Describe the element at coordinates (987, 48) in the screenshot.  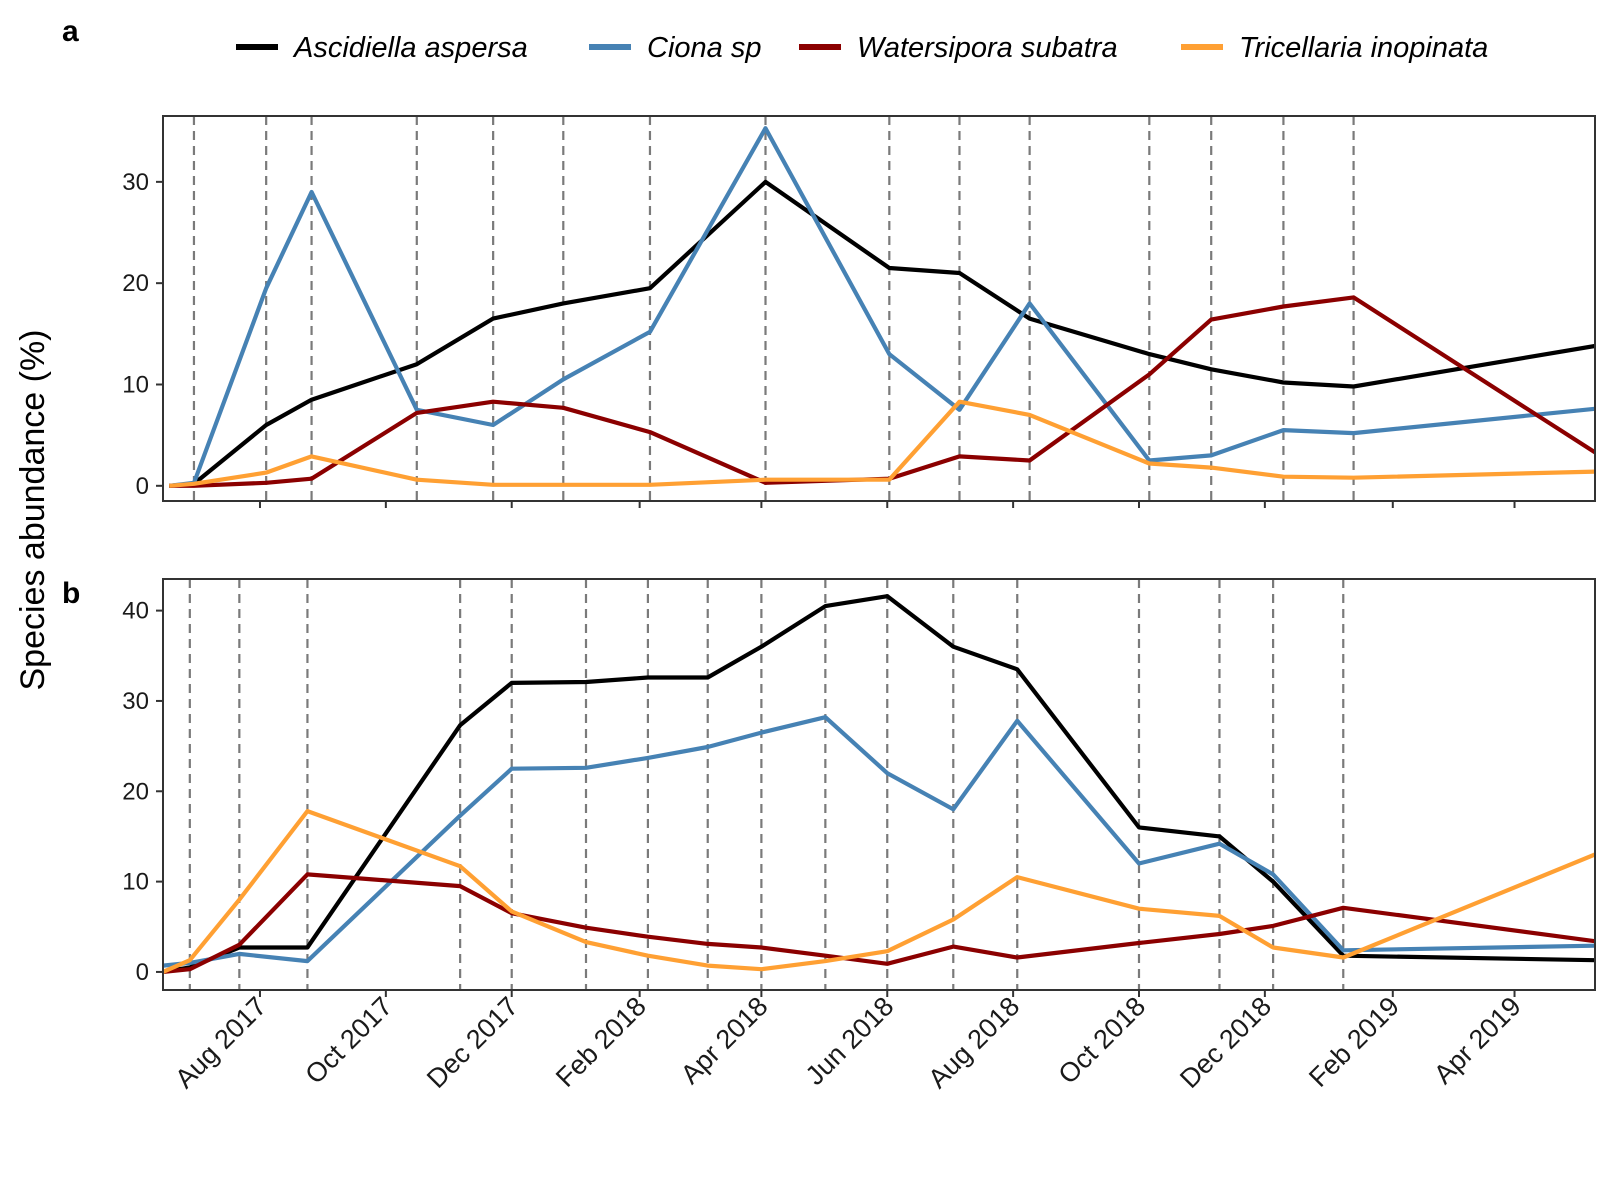
I see `legend-label: Watersipora subatra` at that location.